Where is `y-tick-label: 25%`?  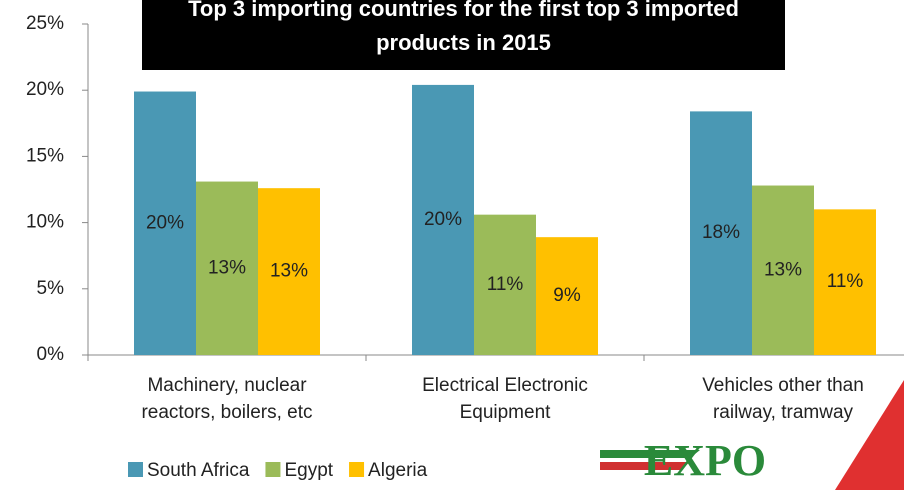
y-tick-label: 25% is located at coordinates (45, 23).